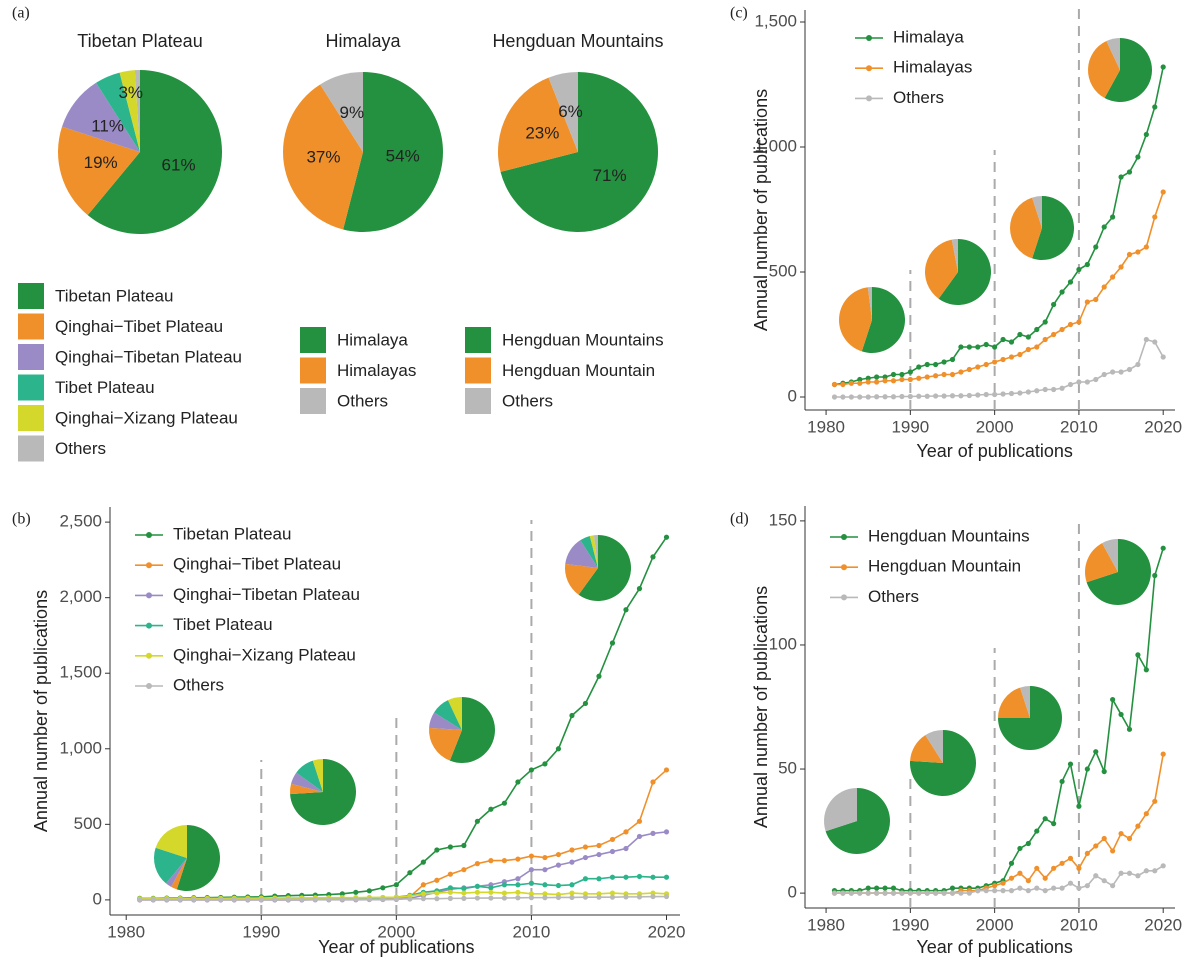 The height and width of the screenshot is (967, 1201). What do you see at coordinates (107, 125) in the screenshot?
I see `slice-label: 11%` at bounding box center [107, 125].